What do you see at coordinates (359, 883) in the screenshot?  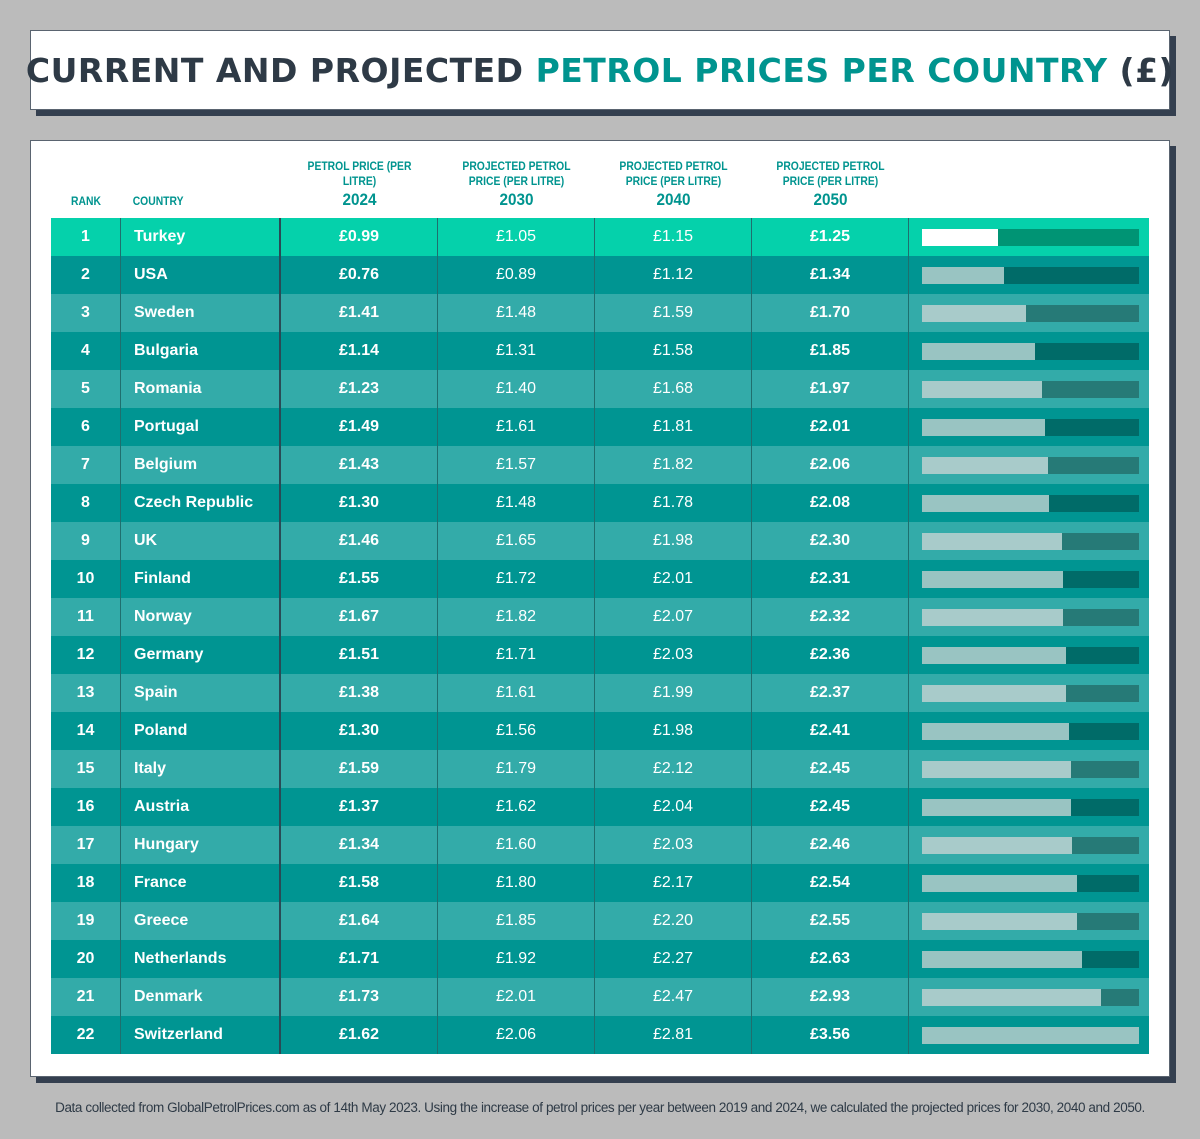 I see `price-2024-cell: £1.58` at bounding box center [359, 883].